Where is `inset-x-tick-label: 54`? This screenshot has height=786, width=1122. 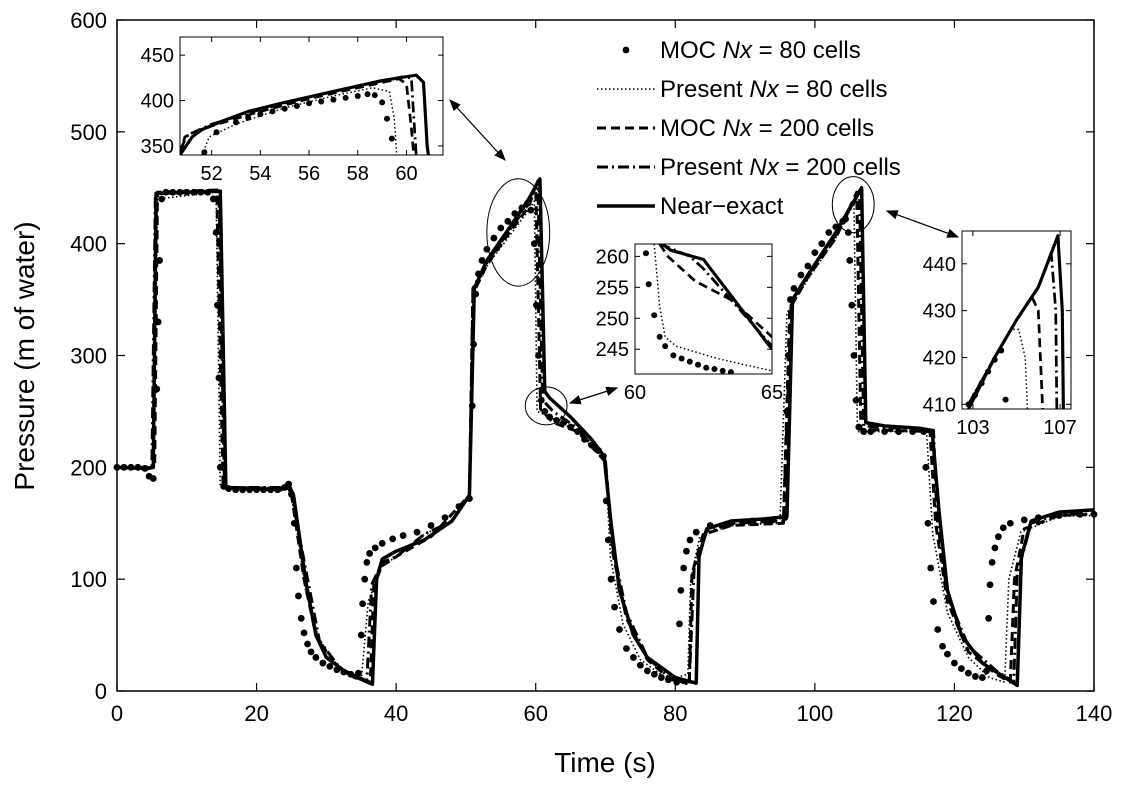 inset-x-tick-label: 54 is located at coordinates (260, 174).